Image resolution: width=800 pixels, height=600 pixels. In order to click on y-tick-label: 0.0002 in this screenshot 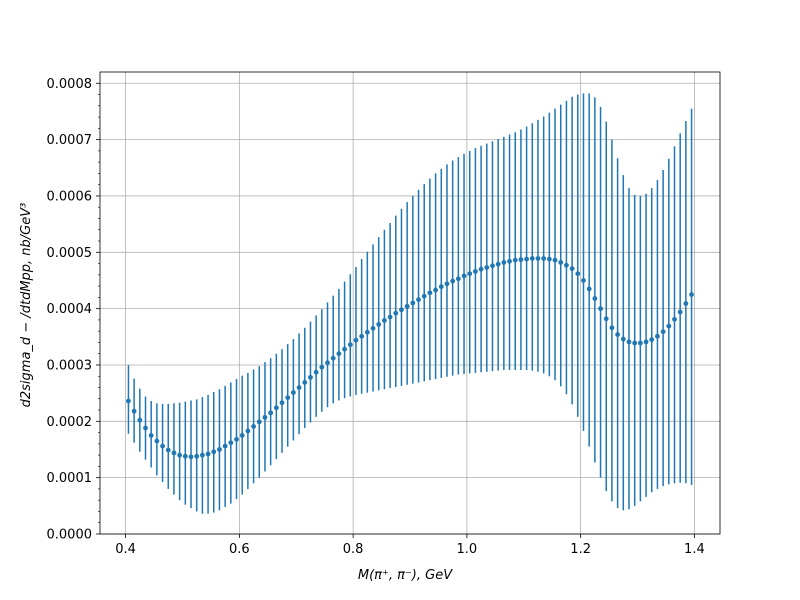, I will do `click(70, 422)`.